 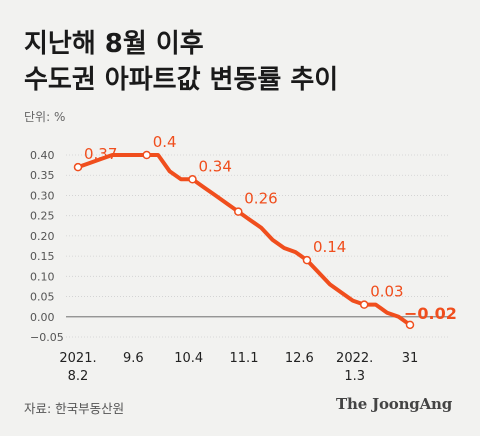 What do you see at coordinates (354, 358) in the screenshot?
I see `x-tick-label: 2022.` at bounding box center [354, 358].